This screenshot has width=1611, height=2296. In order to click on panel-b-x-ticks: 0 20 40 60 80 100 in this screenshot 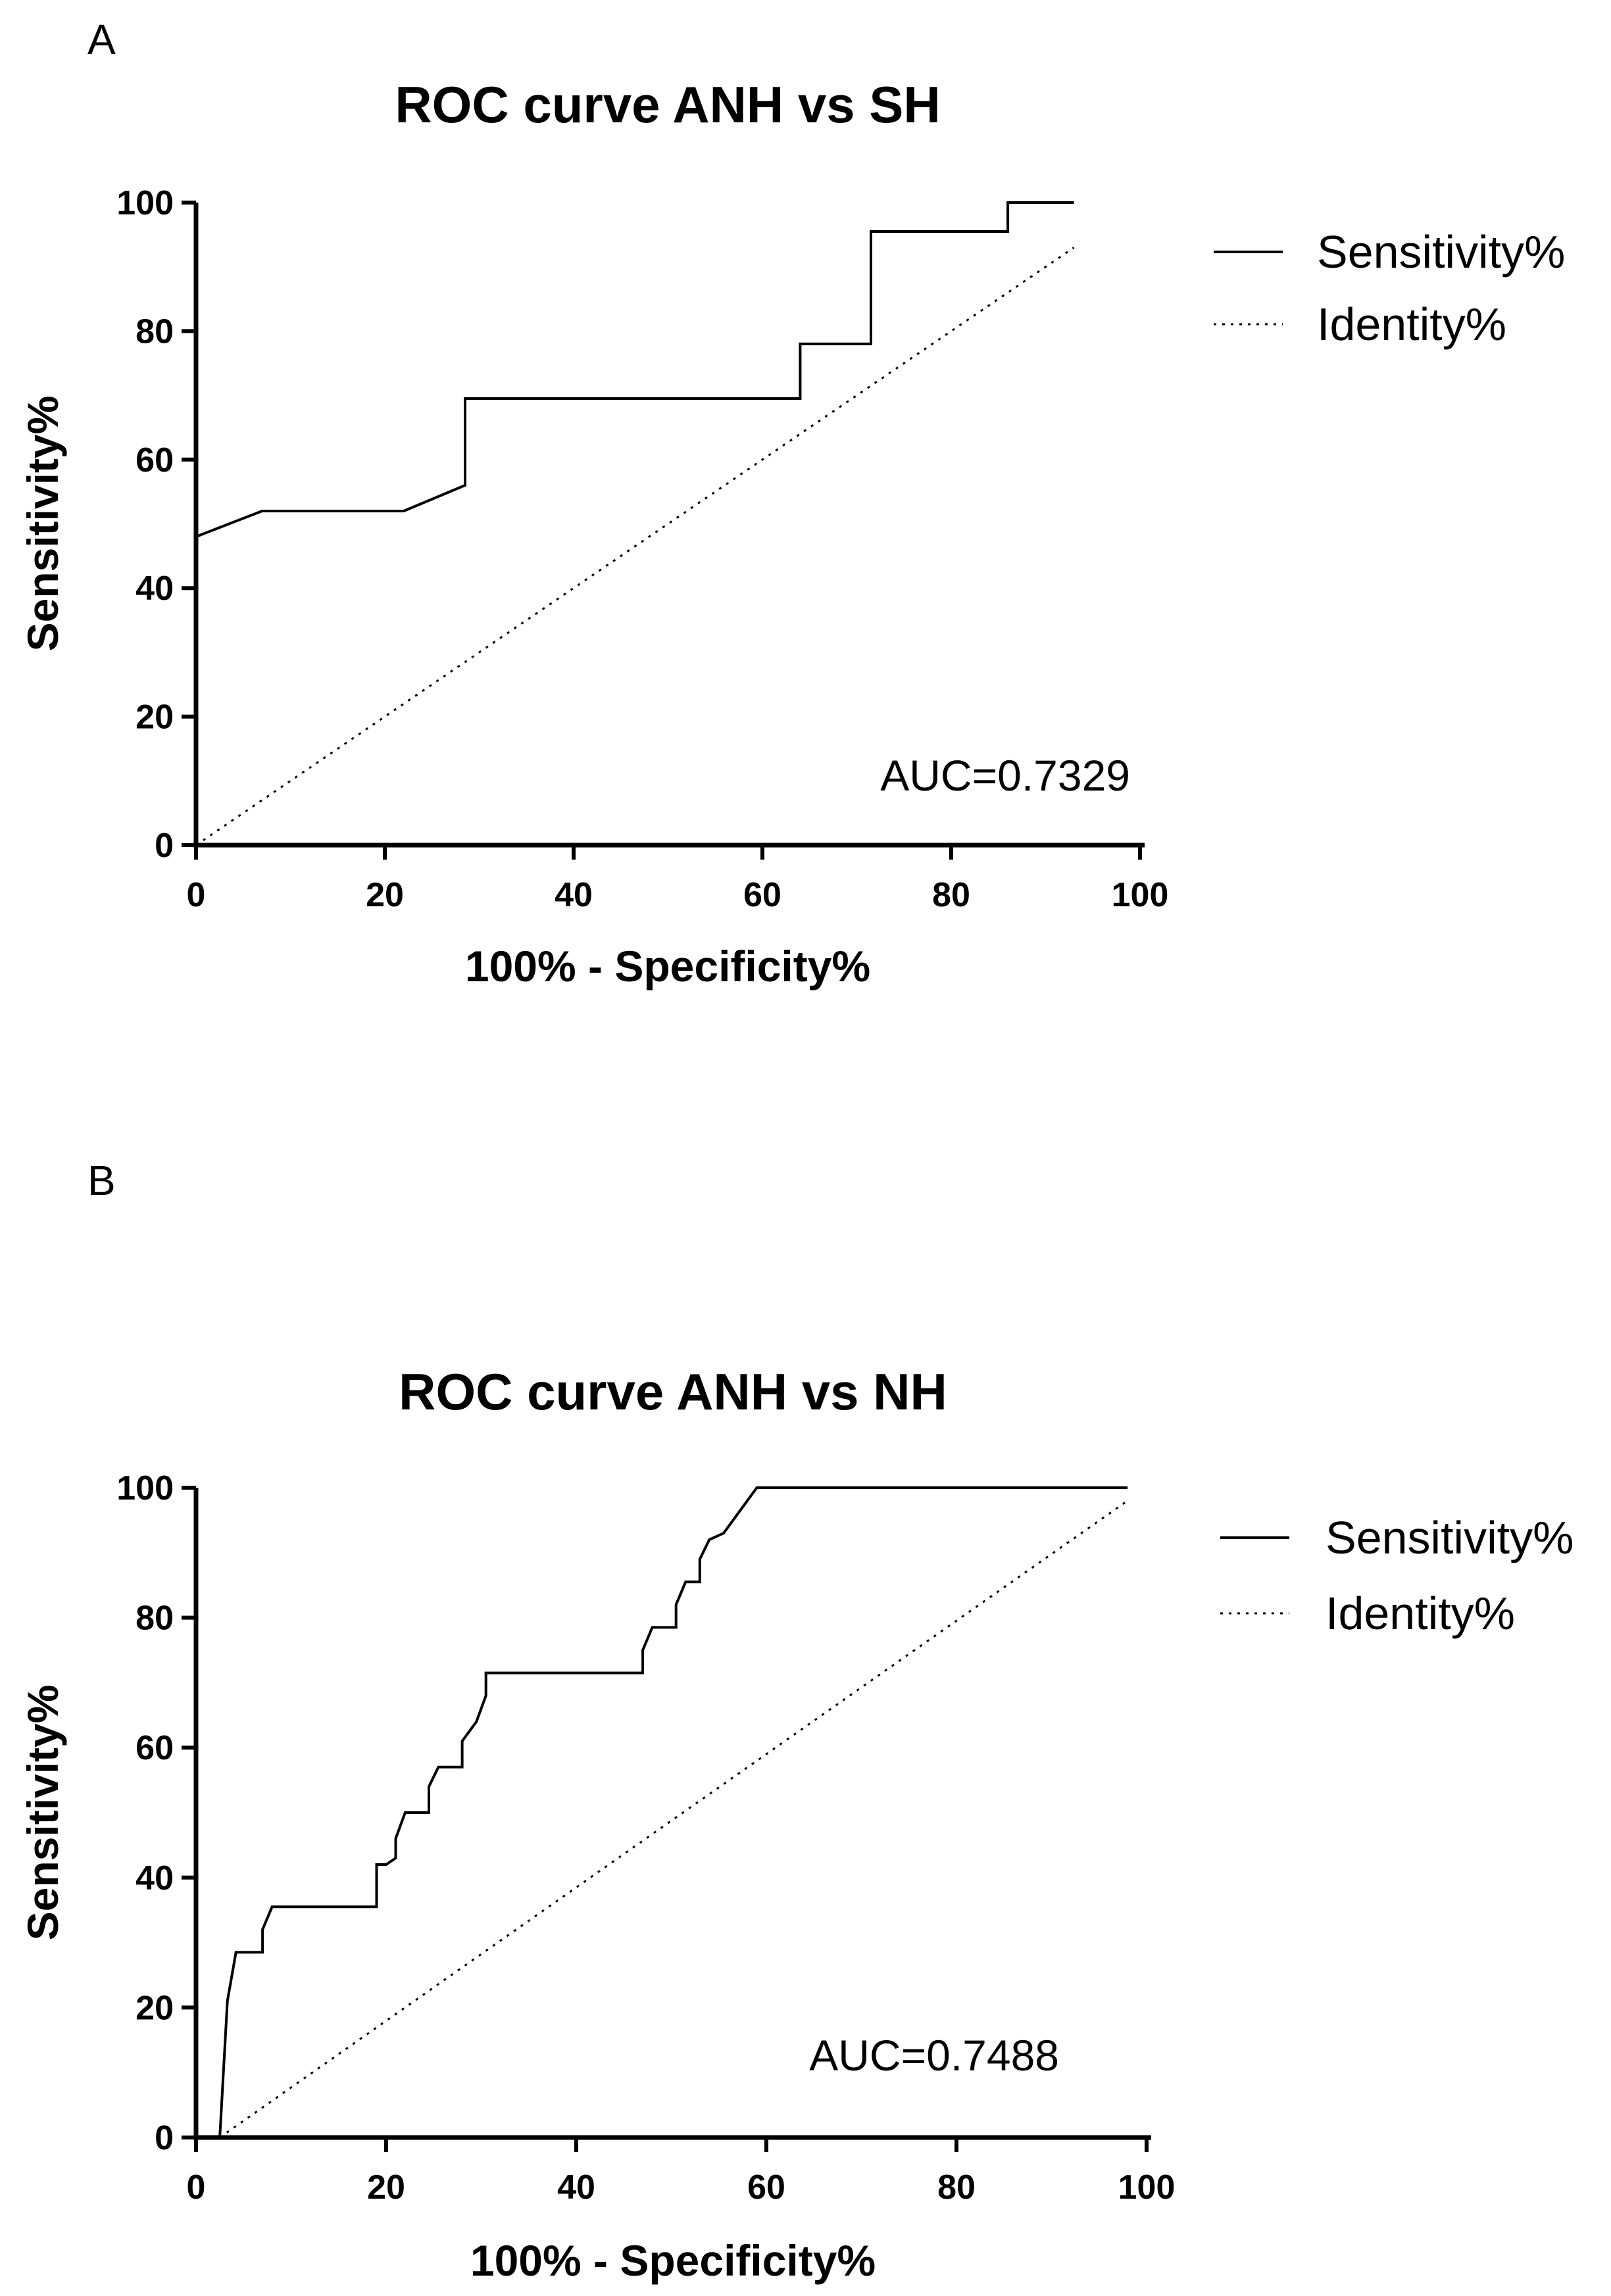, I will do `click(682, 2172)`.